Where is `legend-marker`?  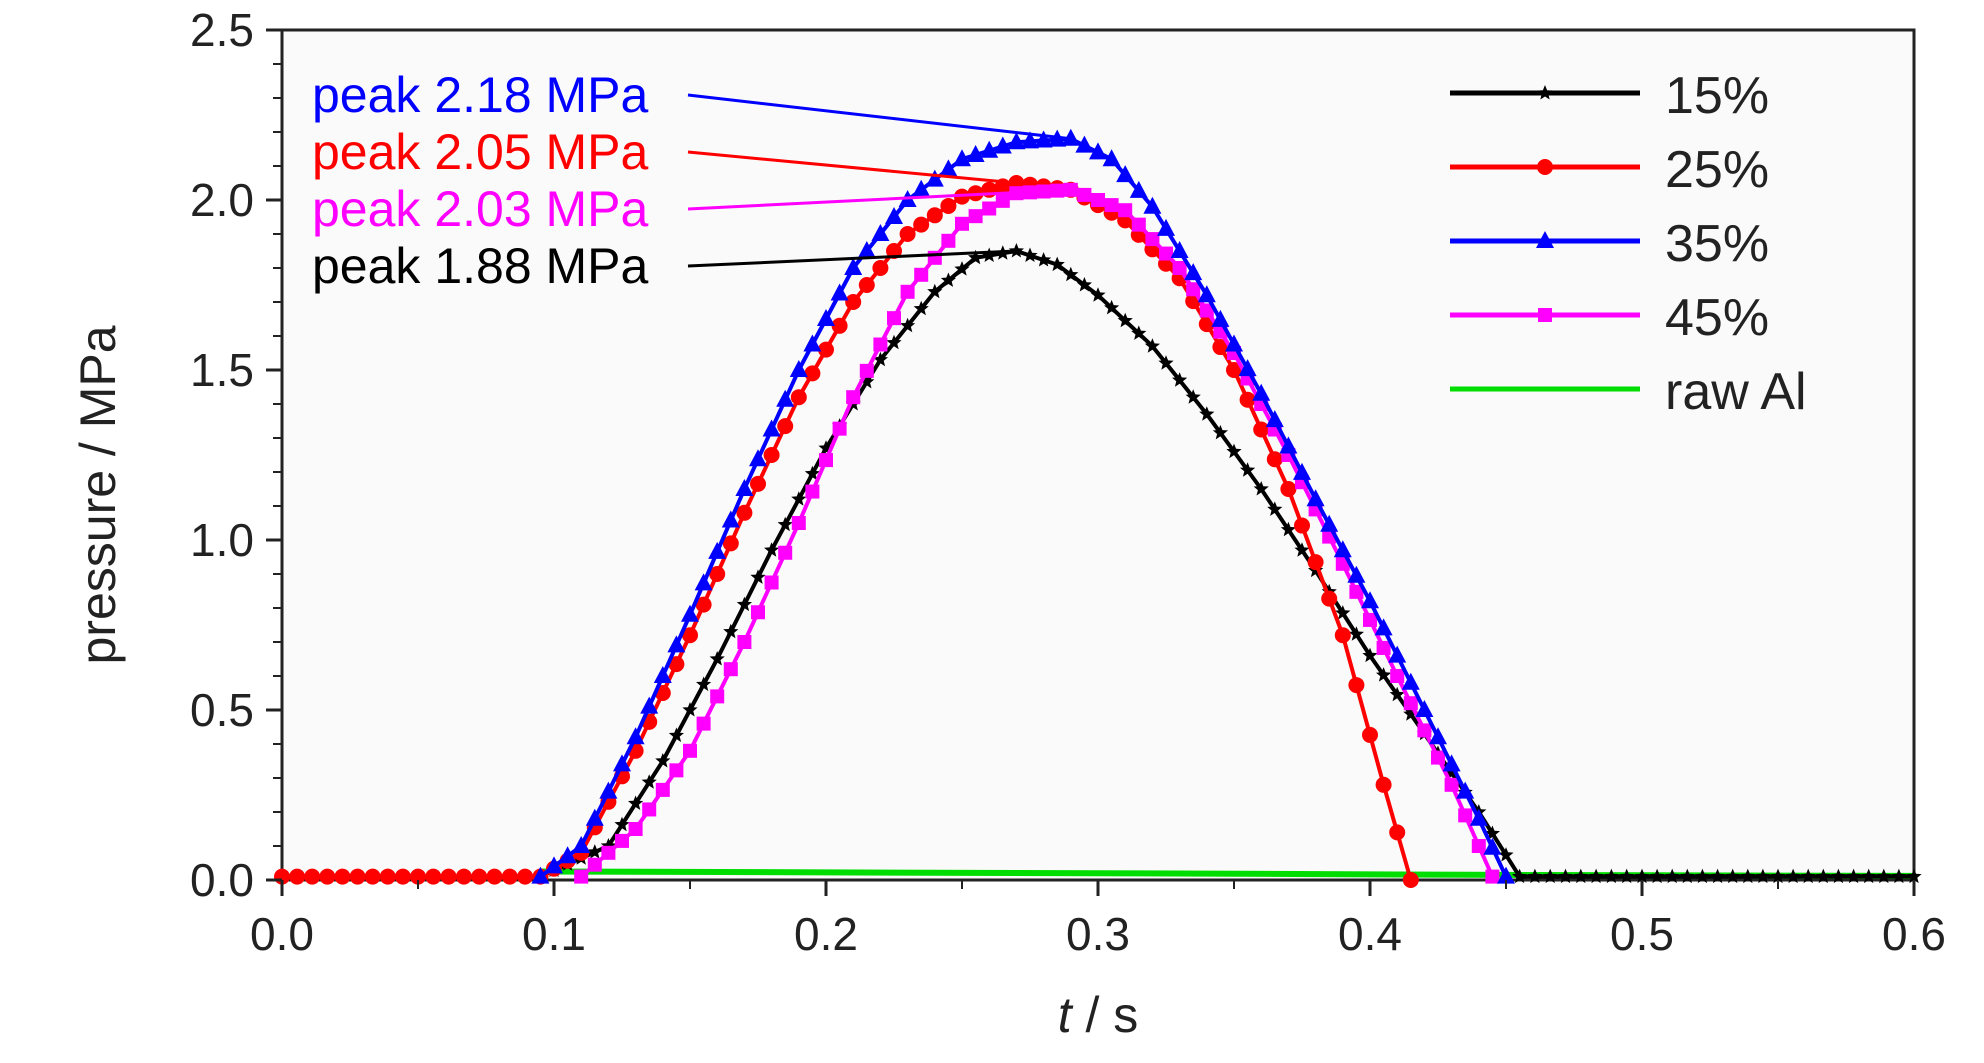
legend-marker is located at coordinates (1545, 167).